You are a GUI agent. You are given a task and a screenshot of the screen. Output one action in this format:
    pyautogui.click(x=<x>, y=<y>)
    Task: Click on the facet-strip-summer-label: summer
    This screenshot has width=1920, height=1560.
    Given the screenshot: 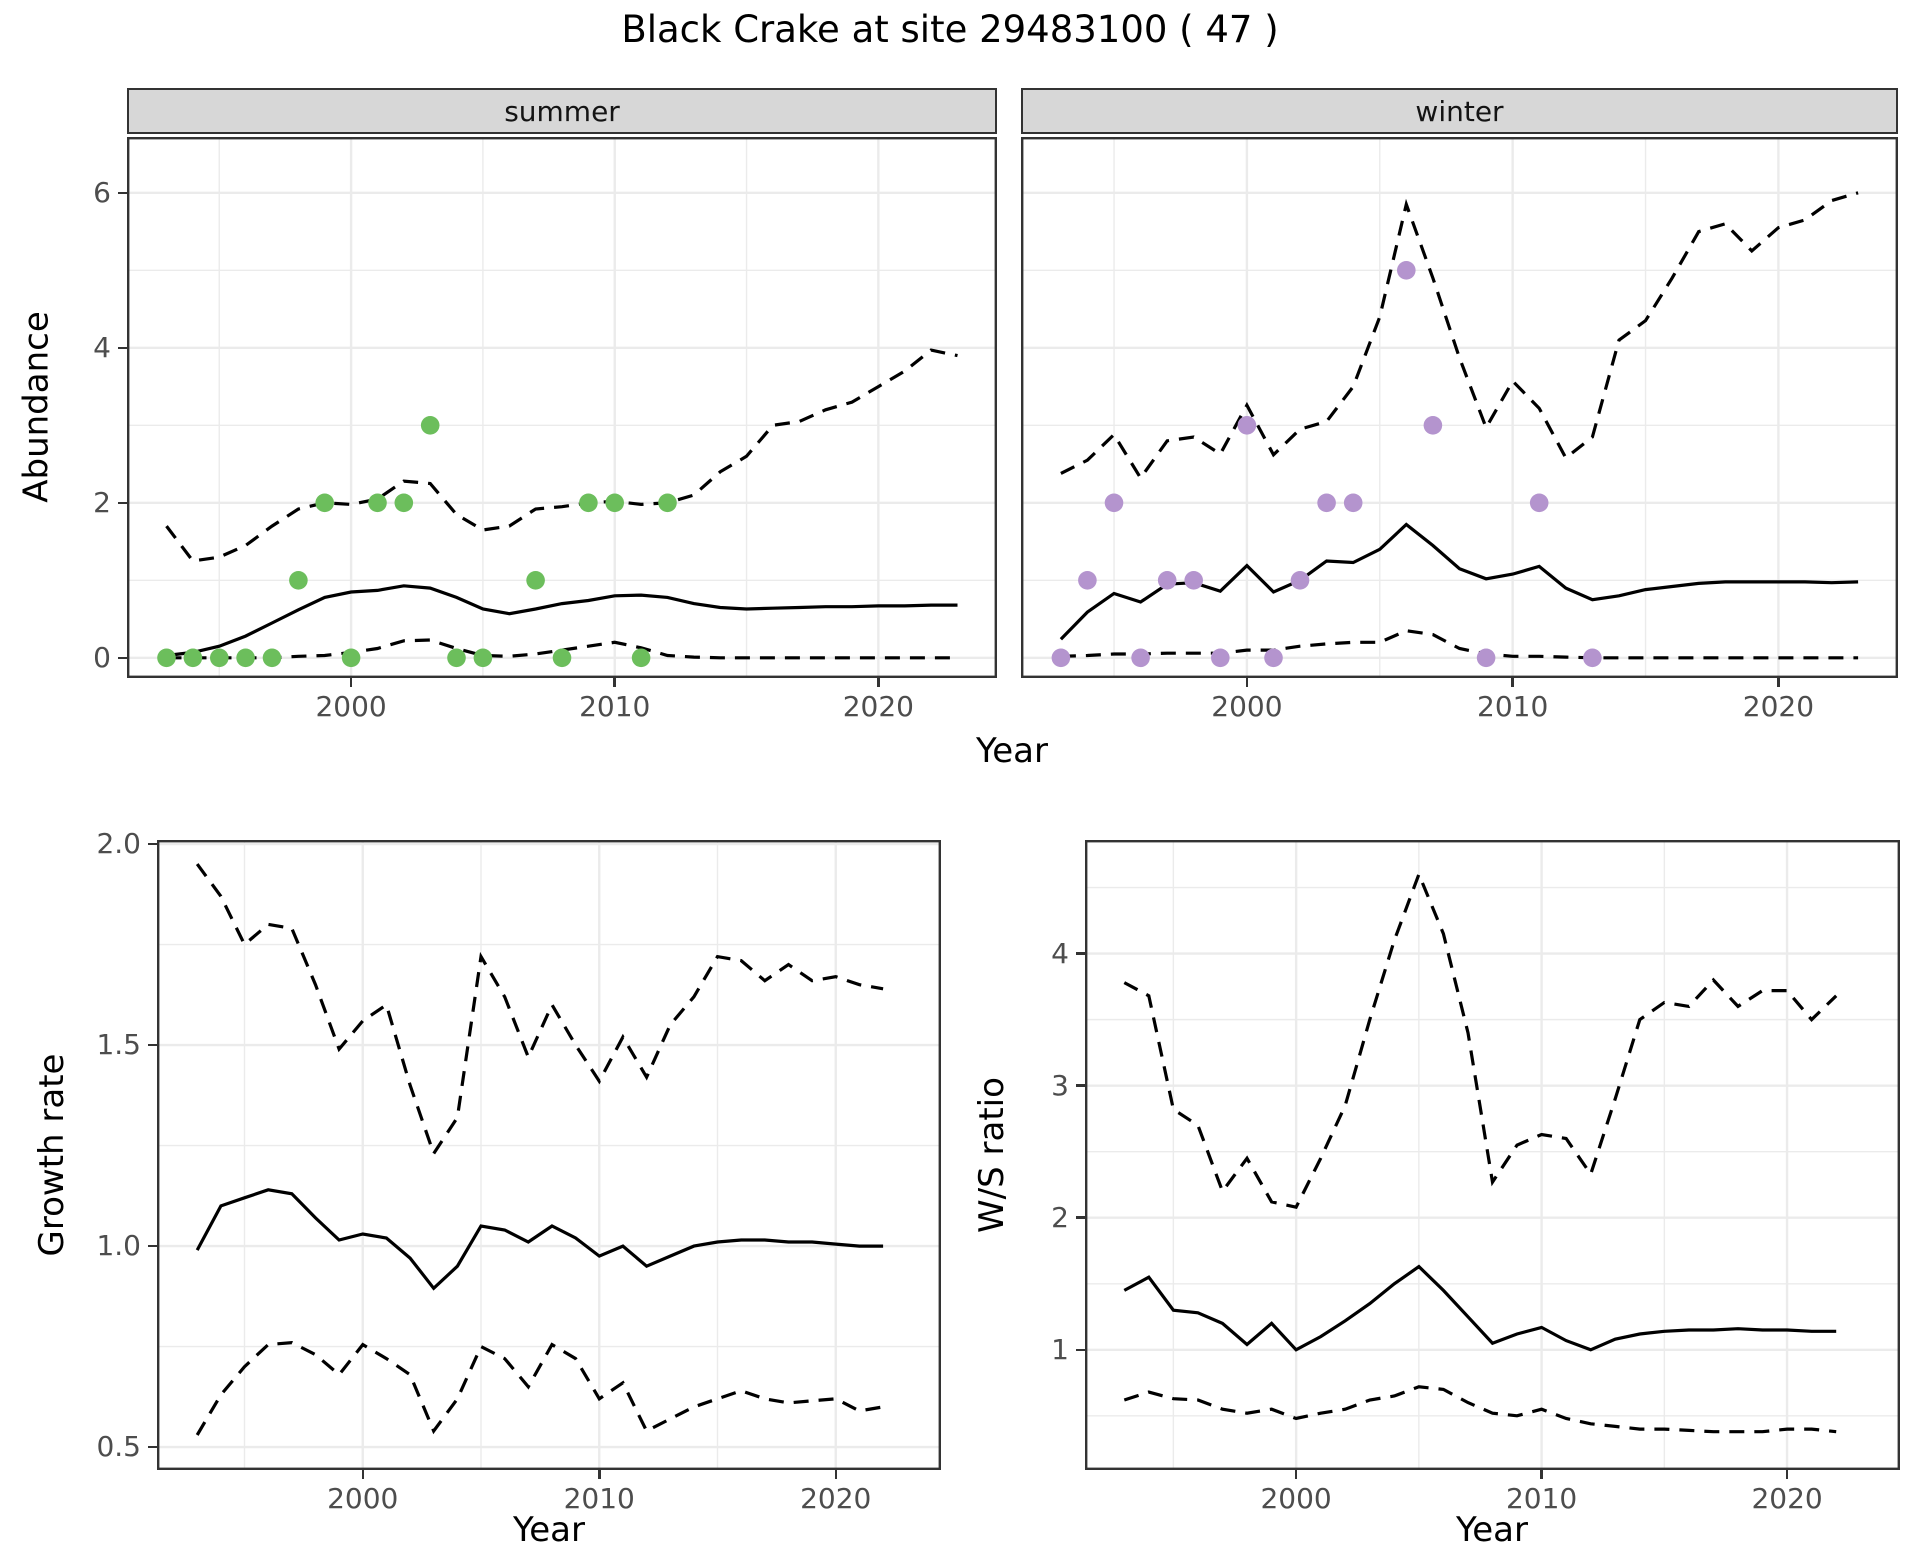 What is the action you would take?
    pyautogui.click(x=562, y=111)
    